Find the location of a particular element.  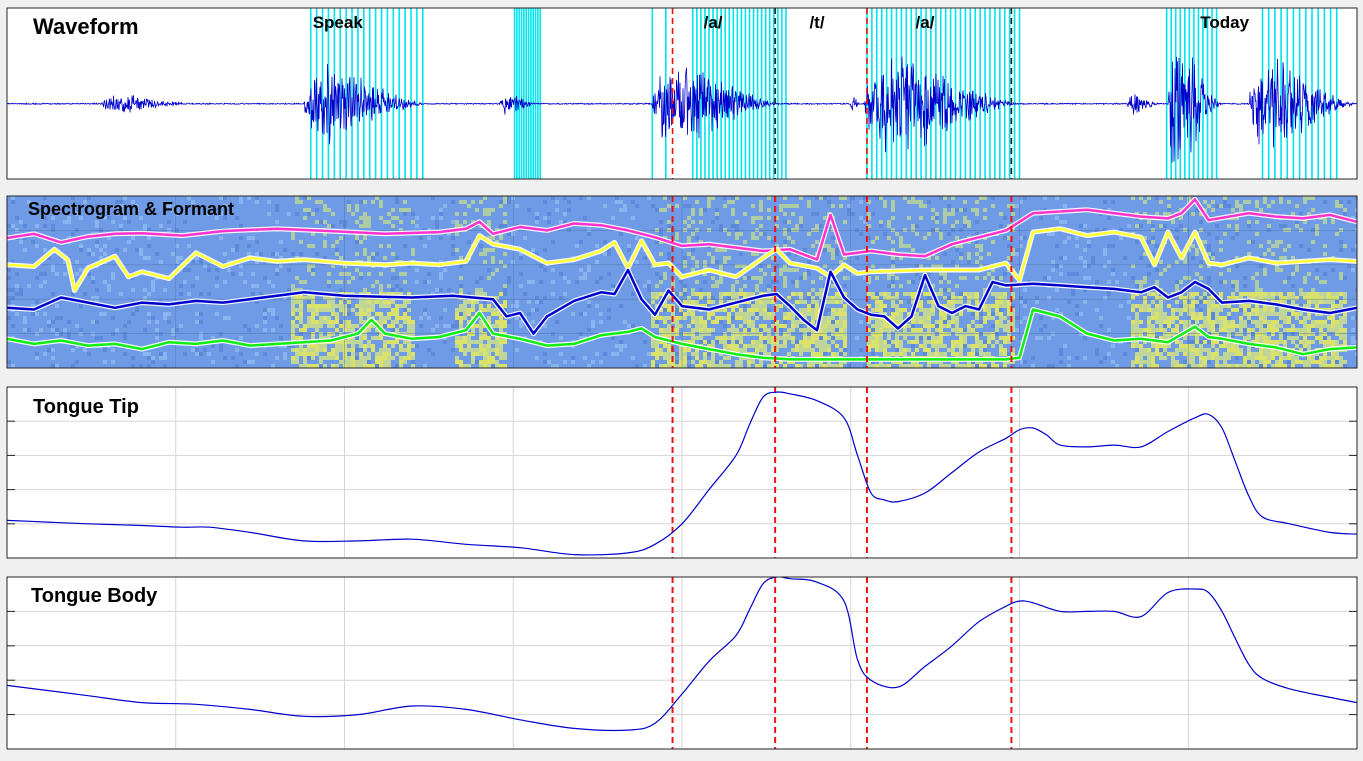

tongue-body-title: Tongue Body is located at coordinates (94, 596).